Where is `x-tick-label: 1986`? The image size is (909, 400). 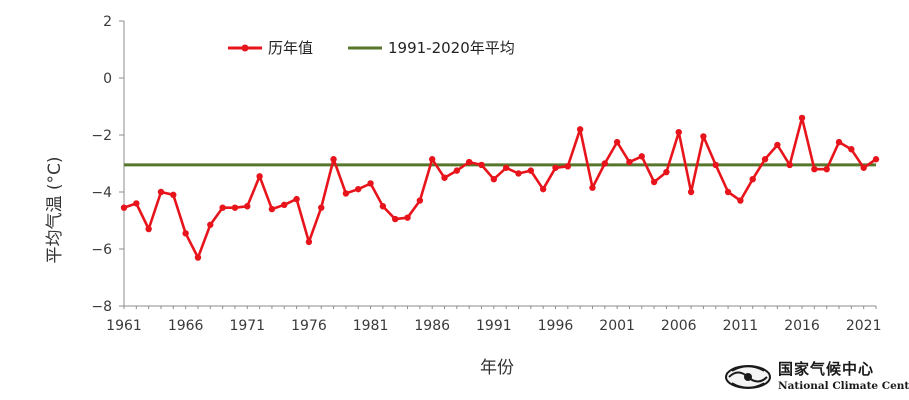 x-tick-label: 1986 is located at coordinates (432, 326).